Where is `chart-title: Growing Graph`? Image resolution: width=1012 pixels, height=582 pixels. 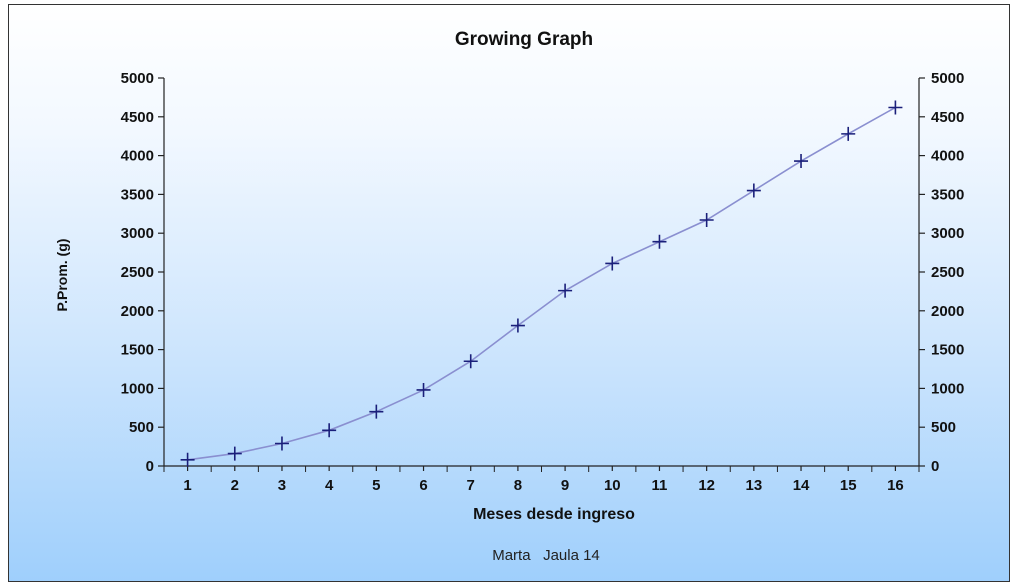
chart-title: Growing Graph is located at coordinates (524, 39).